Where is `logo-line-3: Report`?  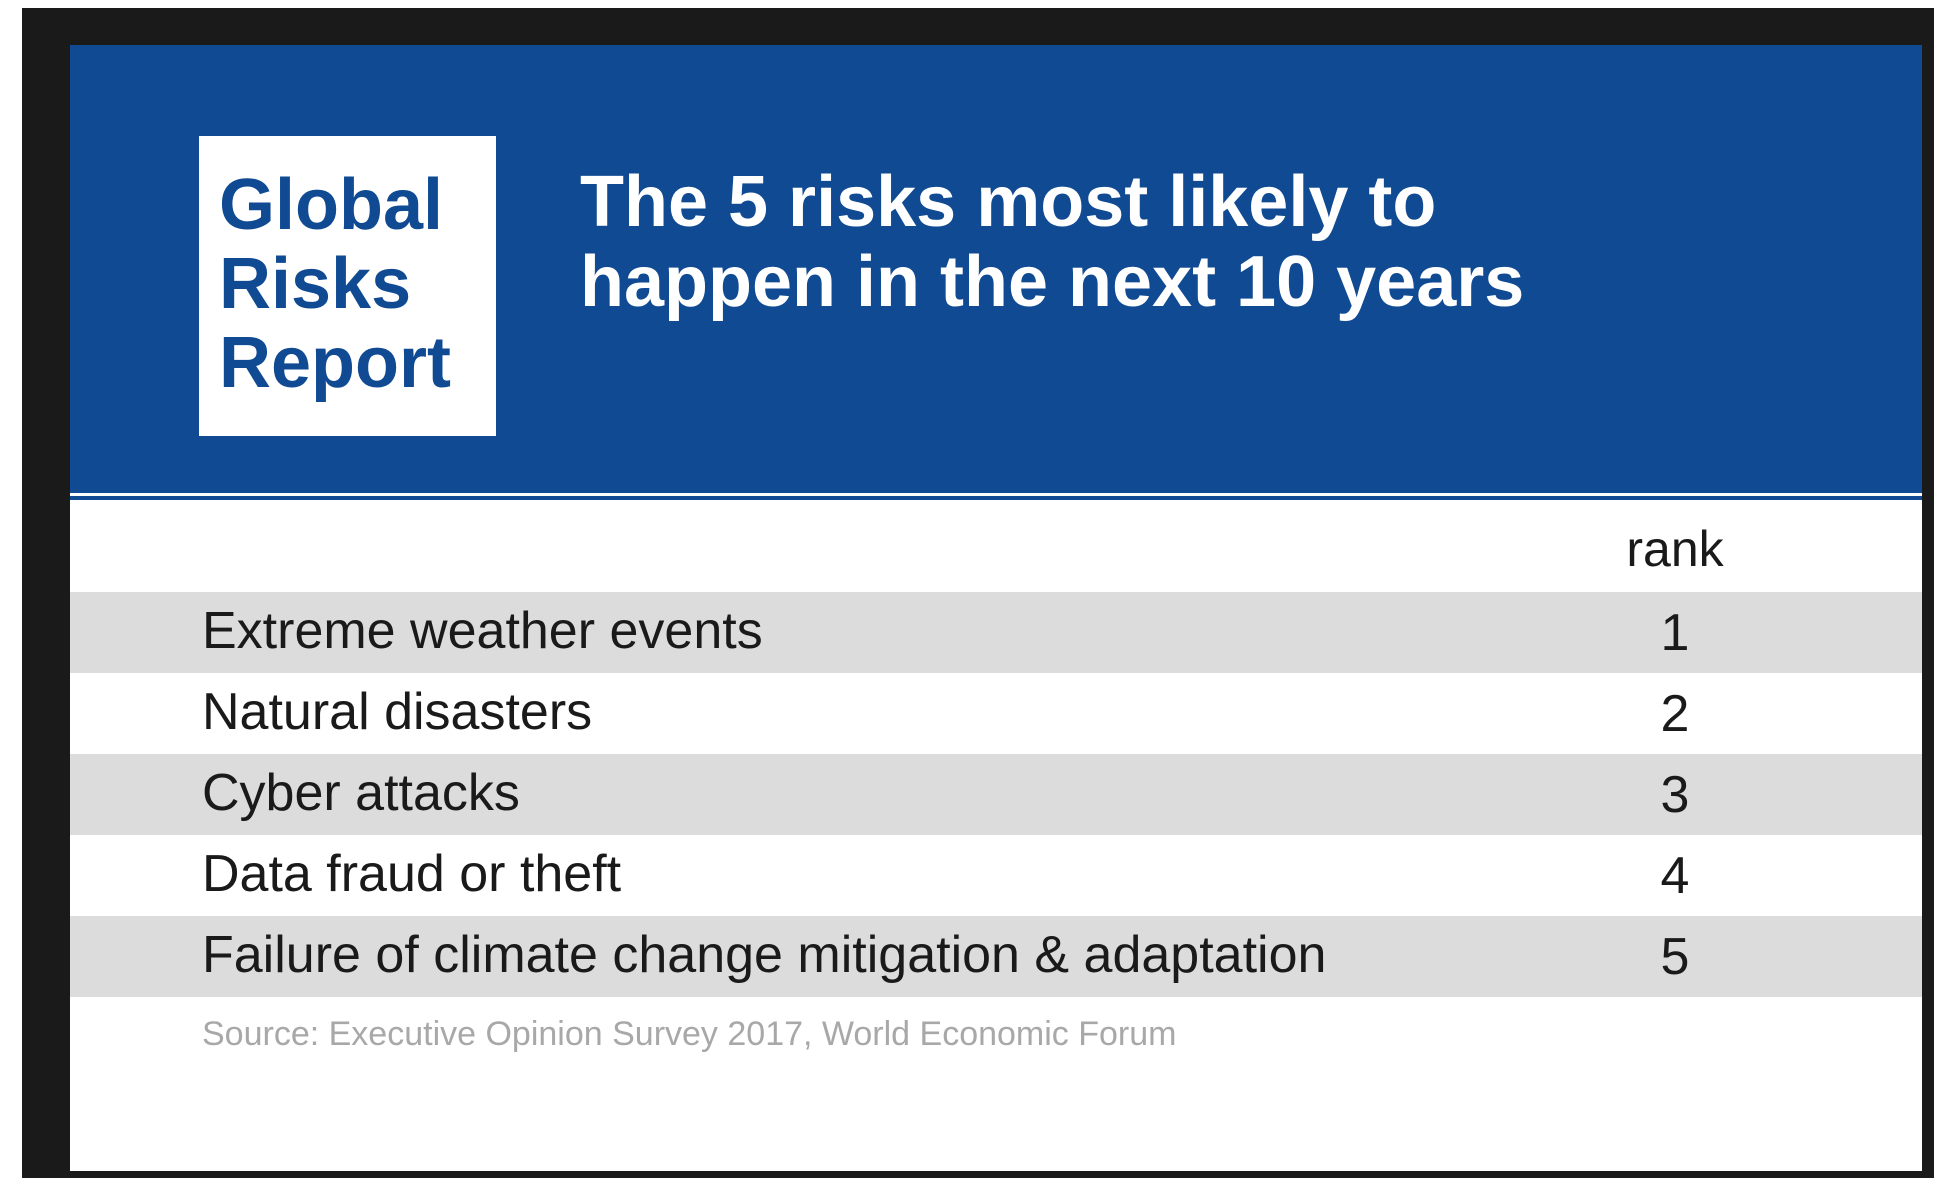
logo-line-3: Report is located at coordinates (335, 363).